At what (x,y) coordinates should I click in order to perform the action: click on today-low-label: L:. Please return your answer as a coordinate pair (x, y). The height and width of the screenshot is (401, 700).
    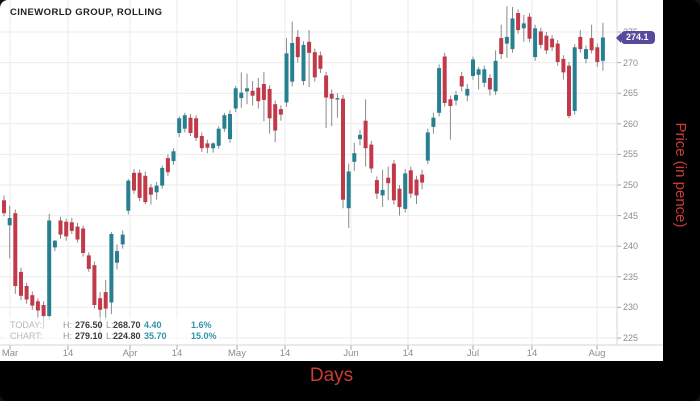
    Looking at the image, I should click on (110, 324).